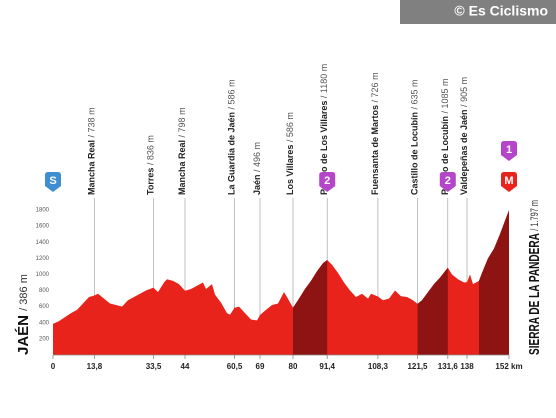  I want to click on waypoint-detail: / 1085 m, so click(445, 95).